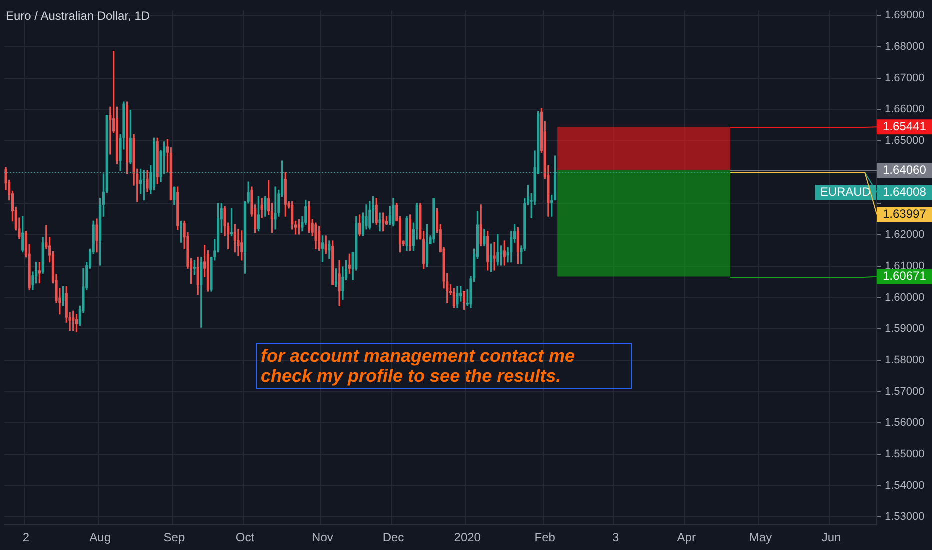  I want to click on y-tick-label: 1.67000, so click(905, 78).